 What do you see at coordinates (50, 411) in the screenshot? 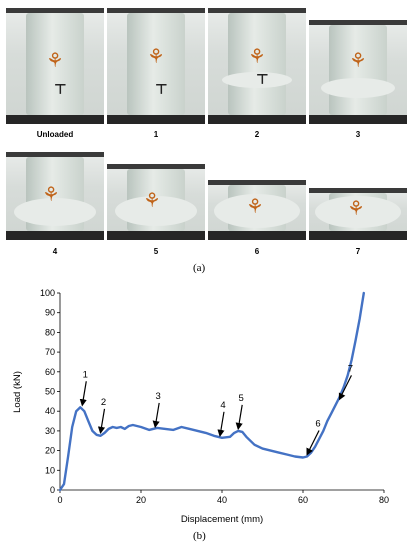
I see `y-tick-label: 40` at bounding box center [50, 411].